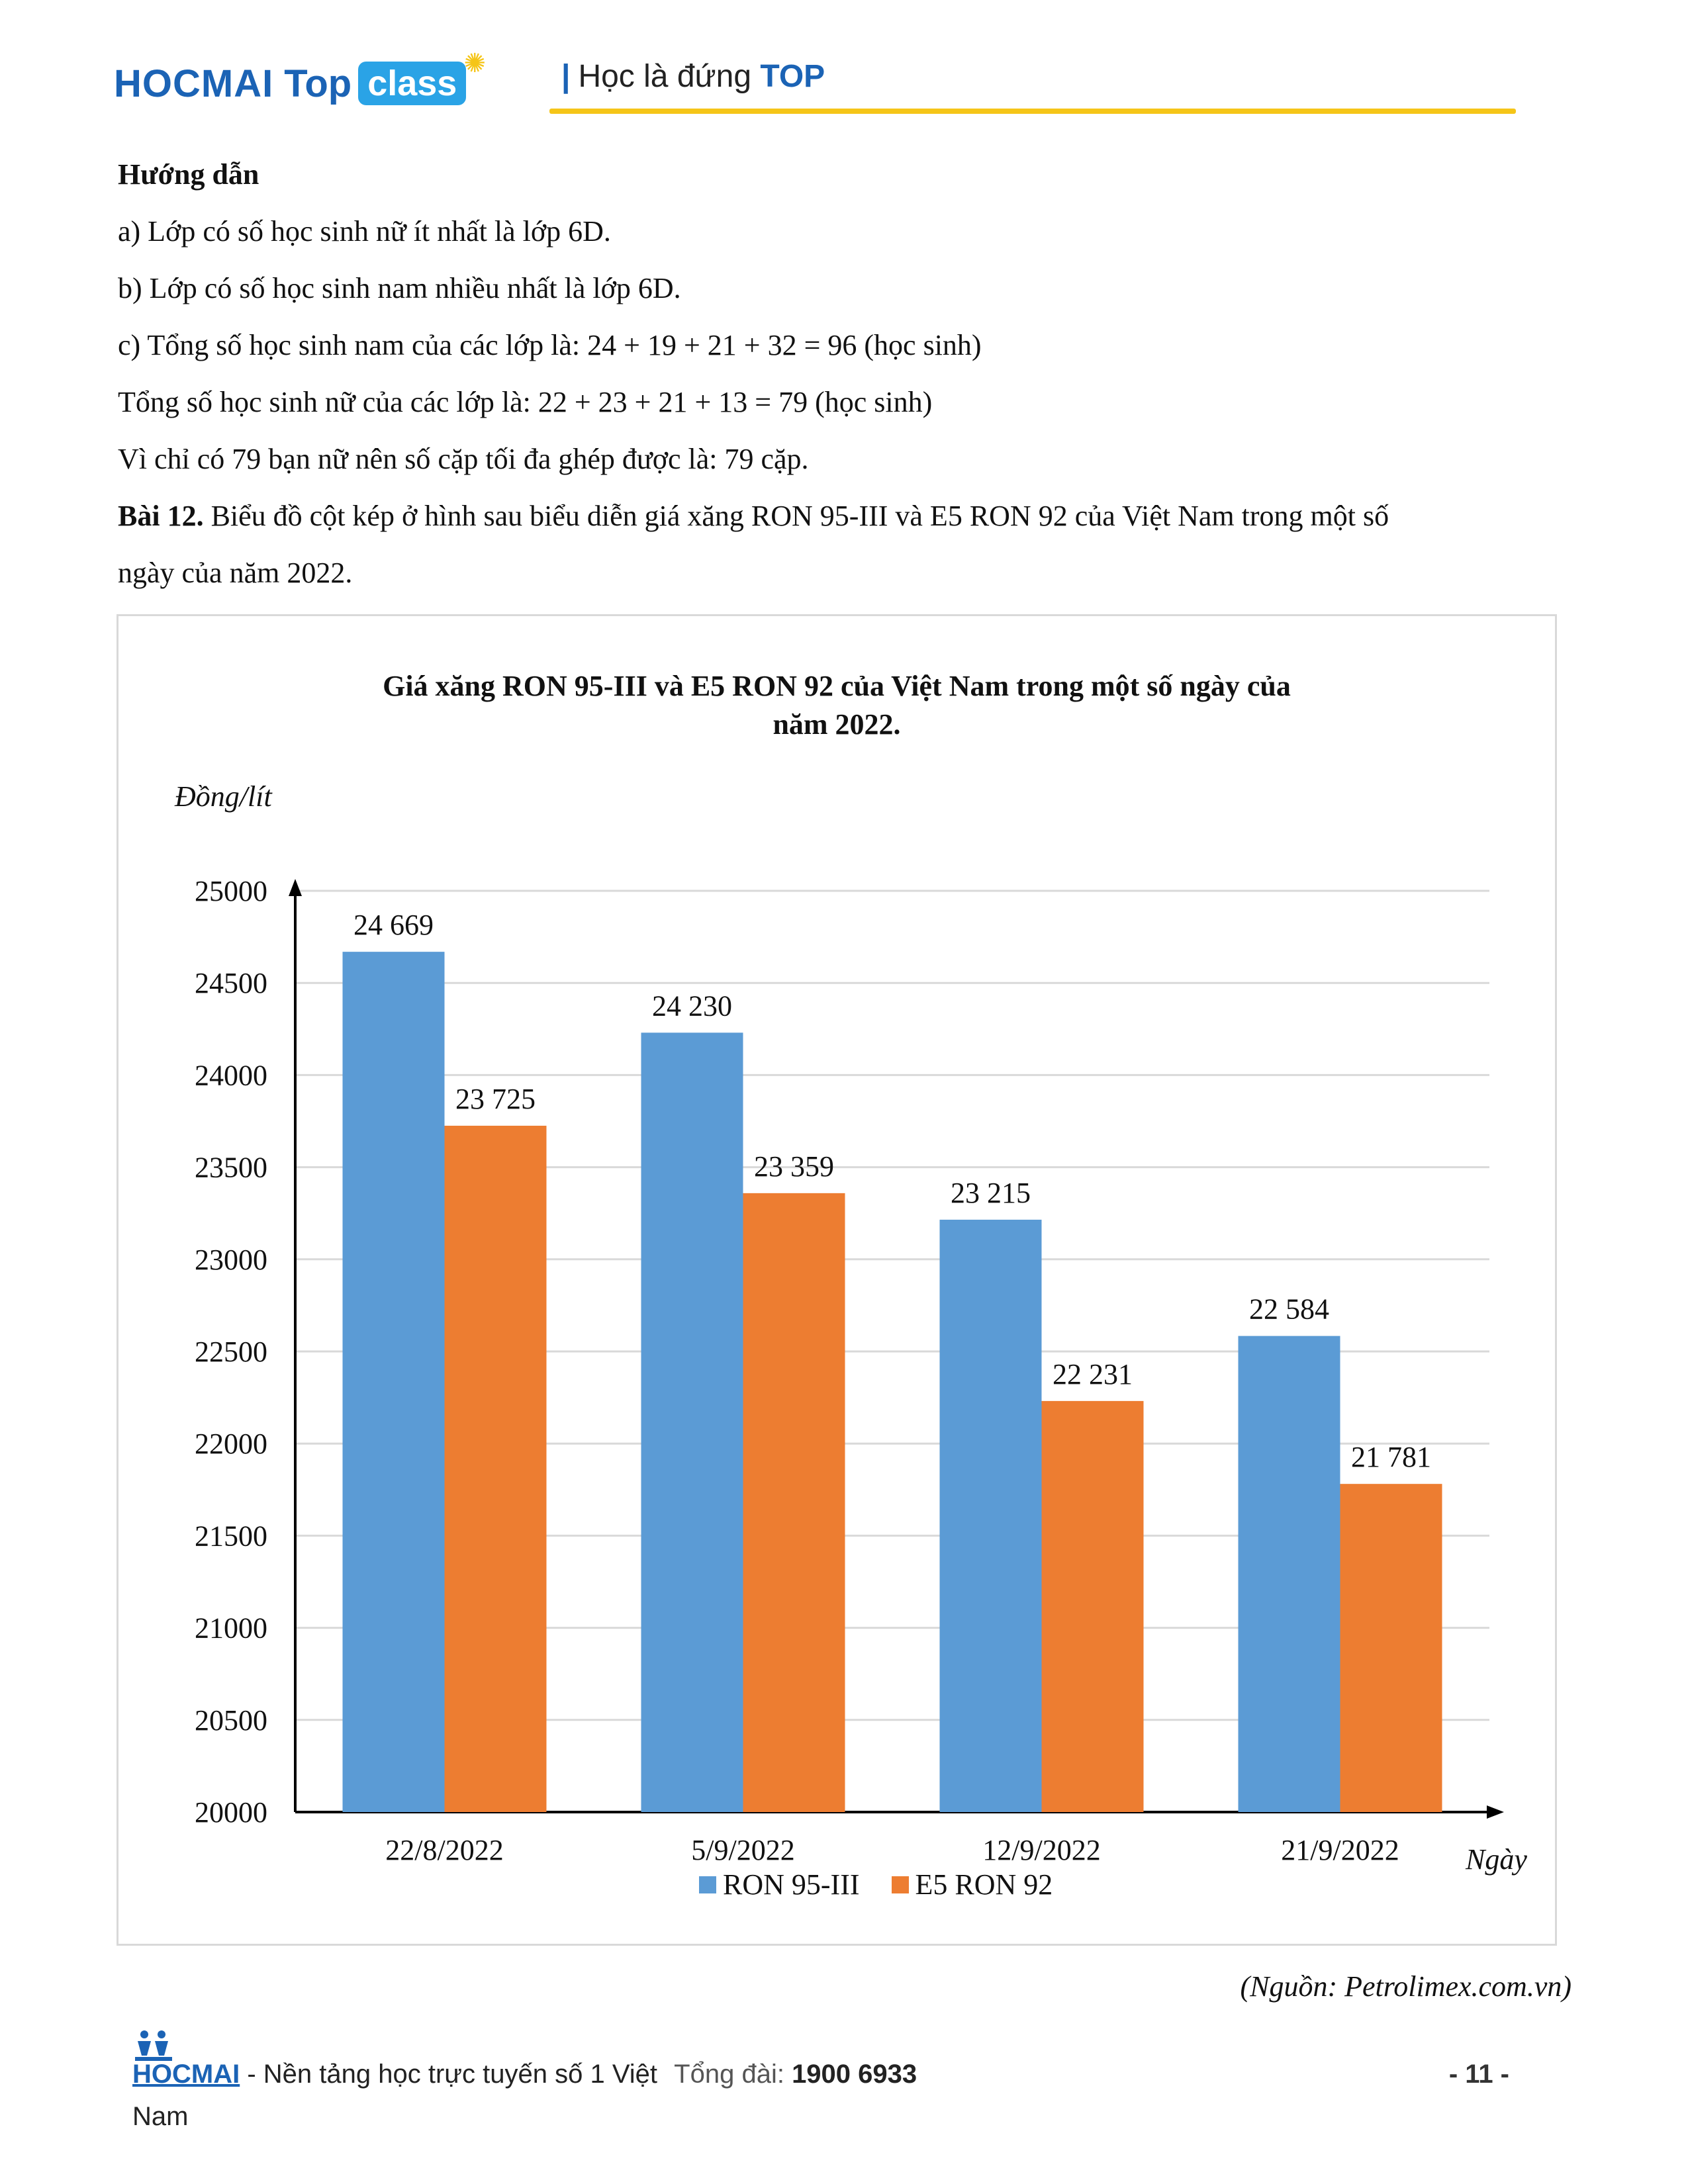 The width and height of the screenshot is (1688, 2184). I want to click on data-label: 24 230, so click(692, 1005).